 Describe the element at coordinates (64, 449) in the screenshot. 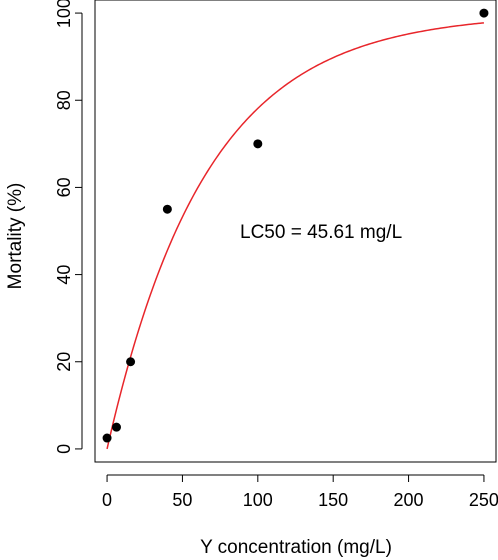

I see `y-tick-label: 0` at that location.